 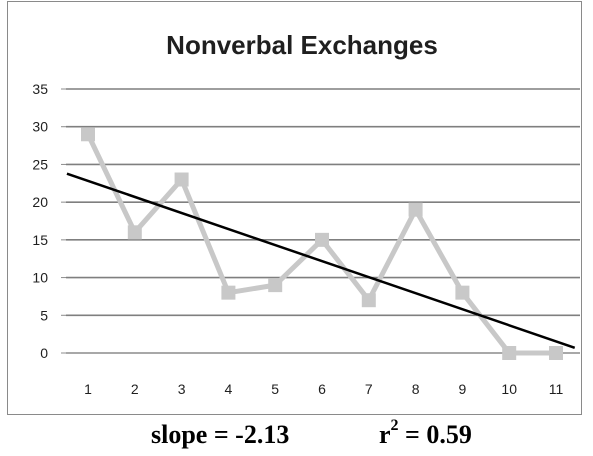 I want to click on y-tick-label: 30, so click(x=40, y=127).